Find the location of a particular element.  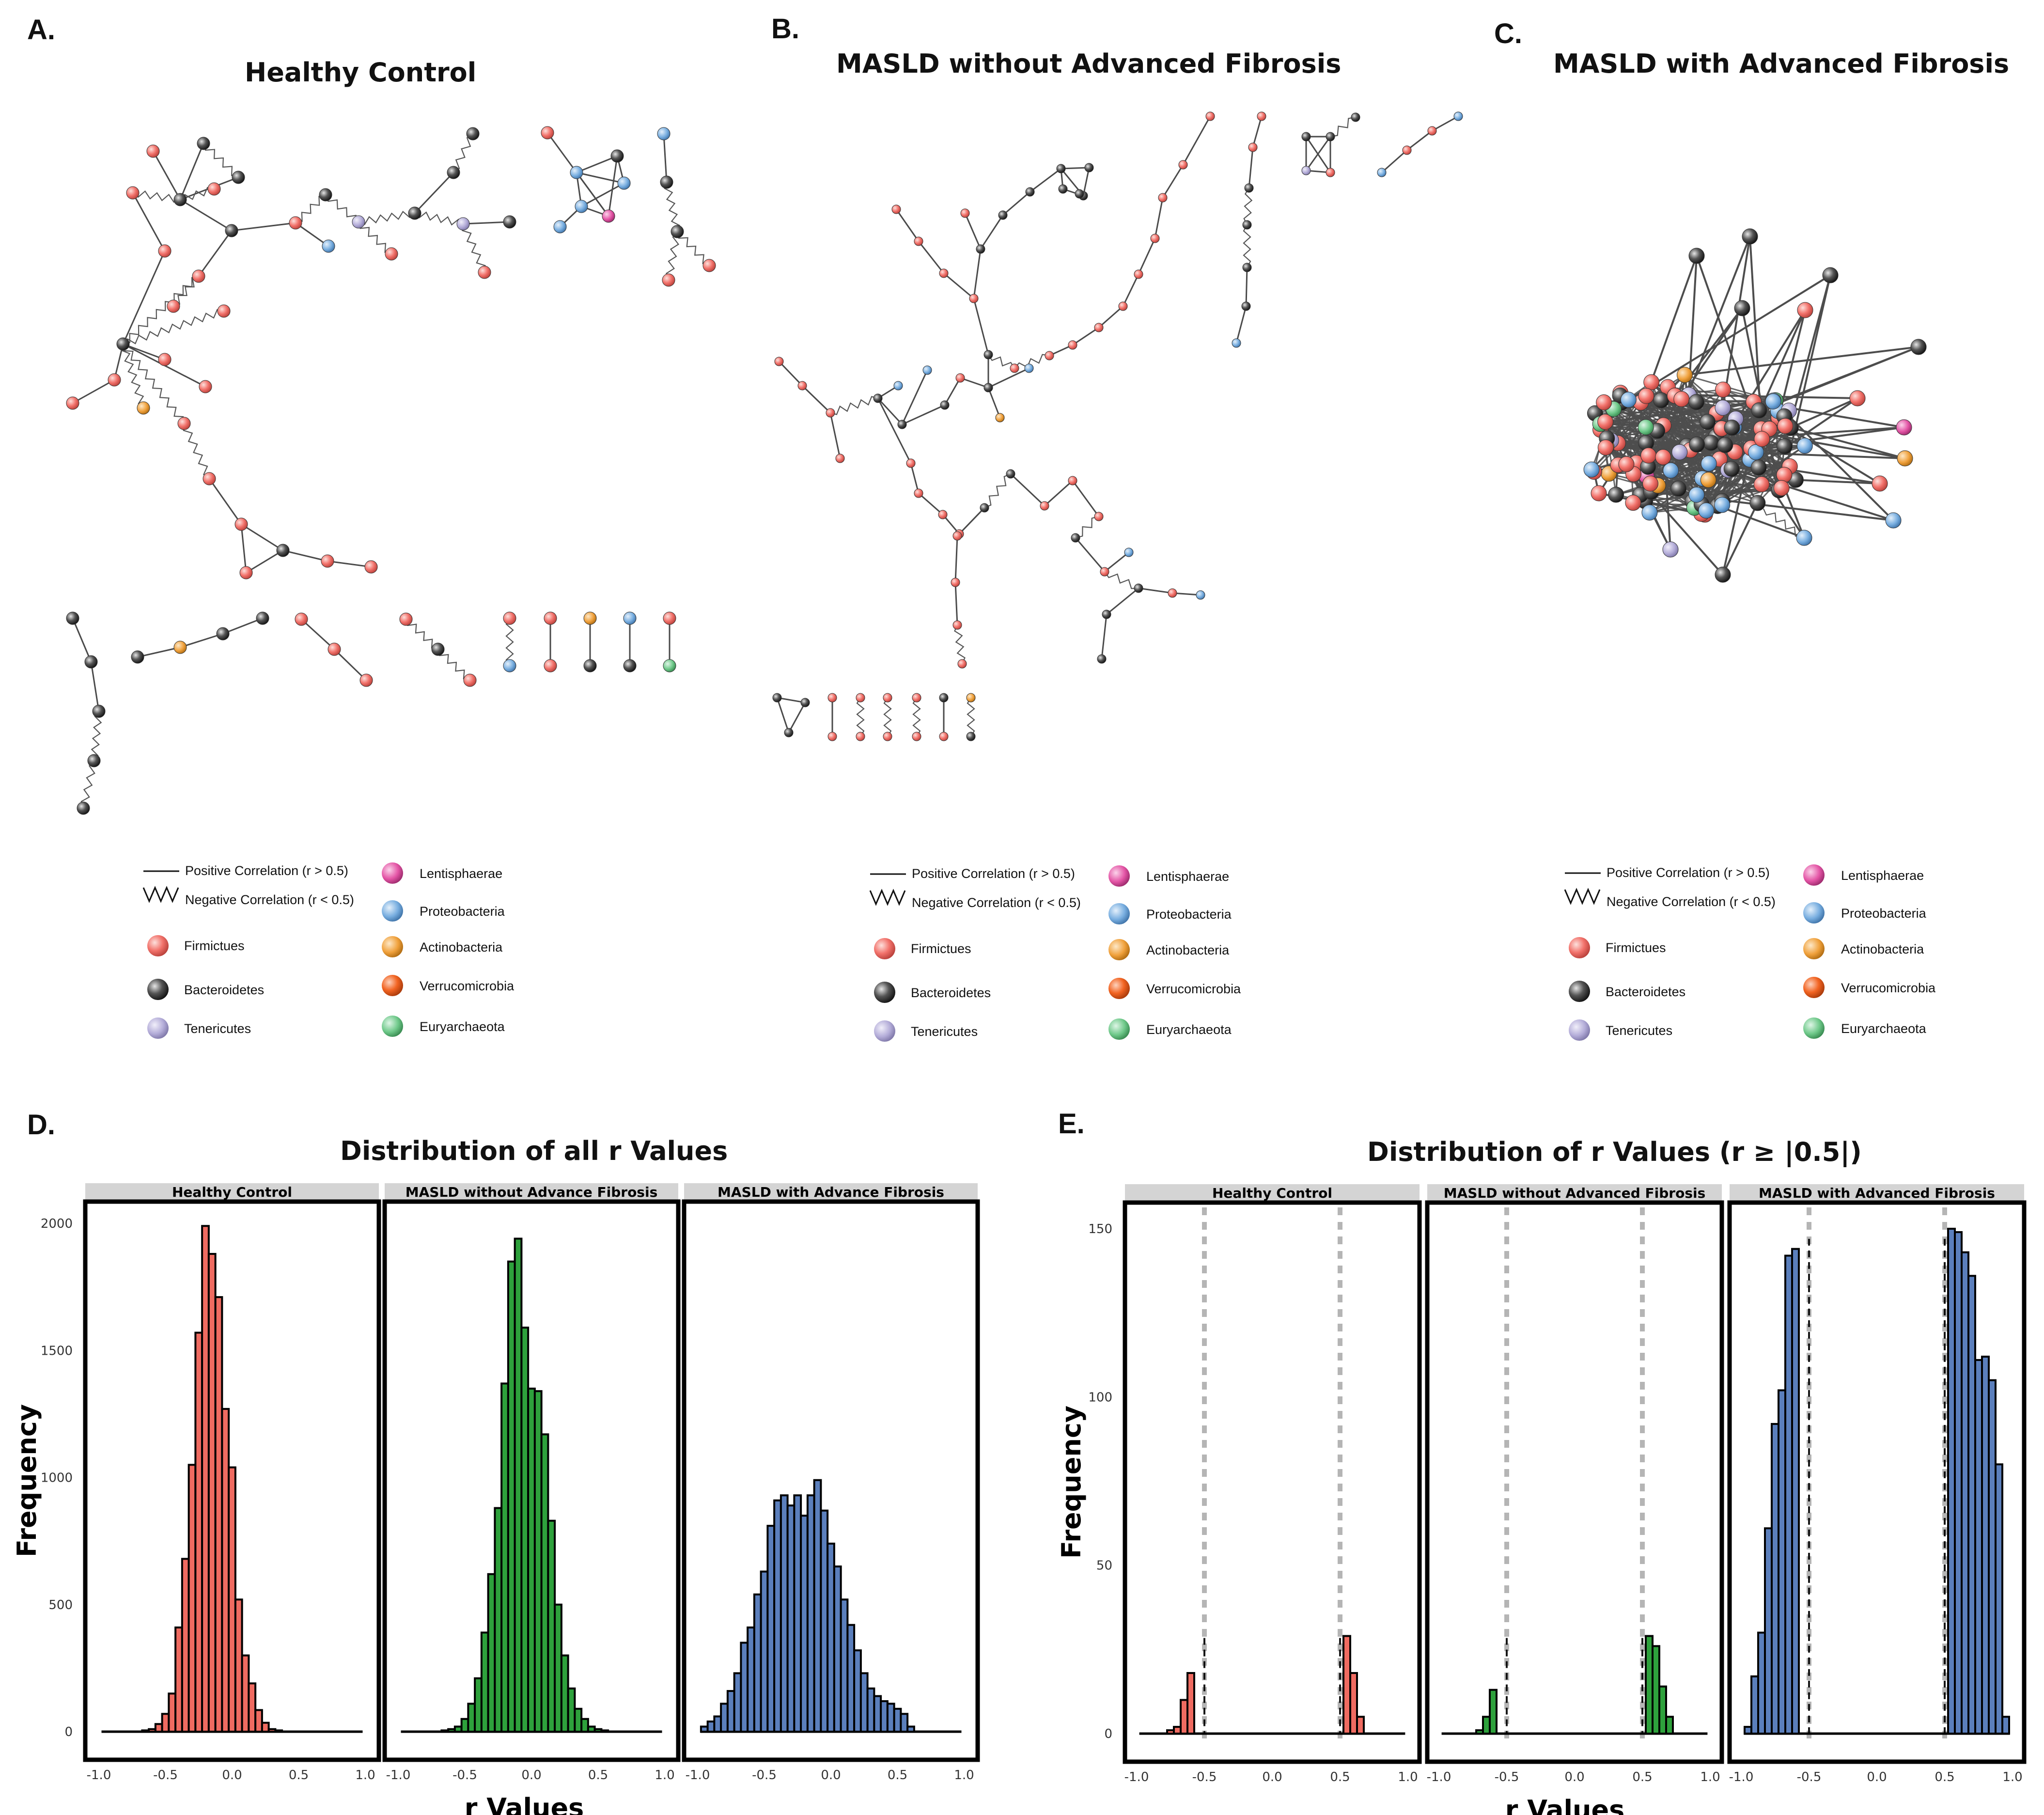

net-c-nodes is located at coordinates (1755, 405).